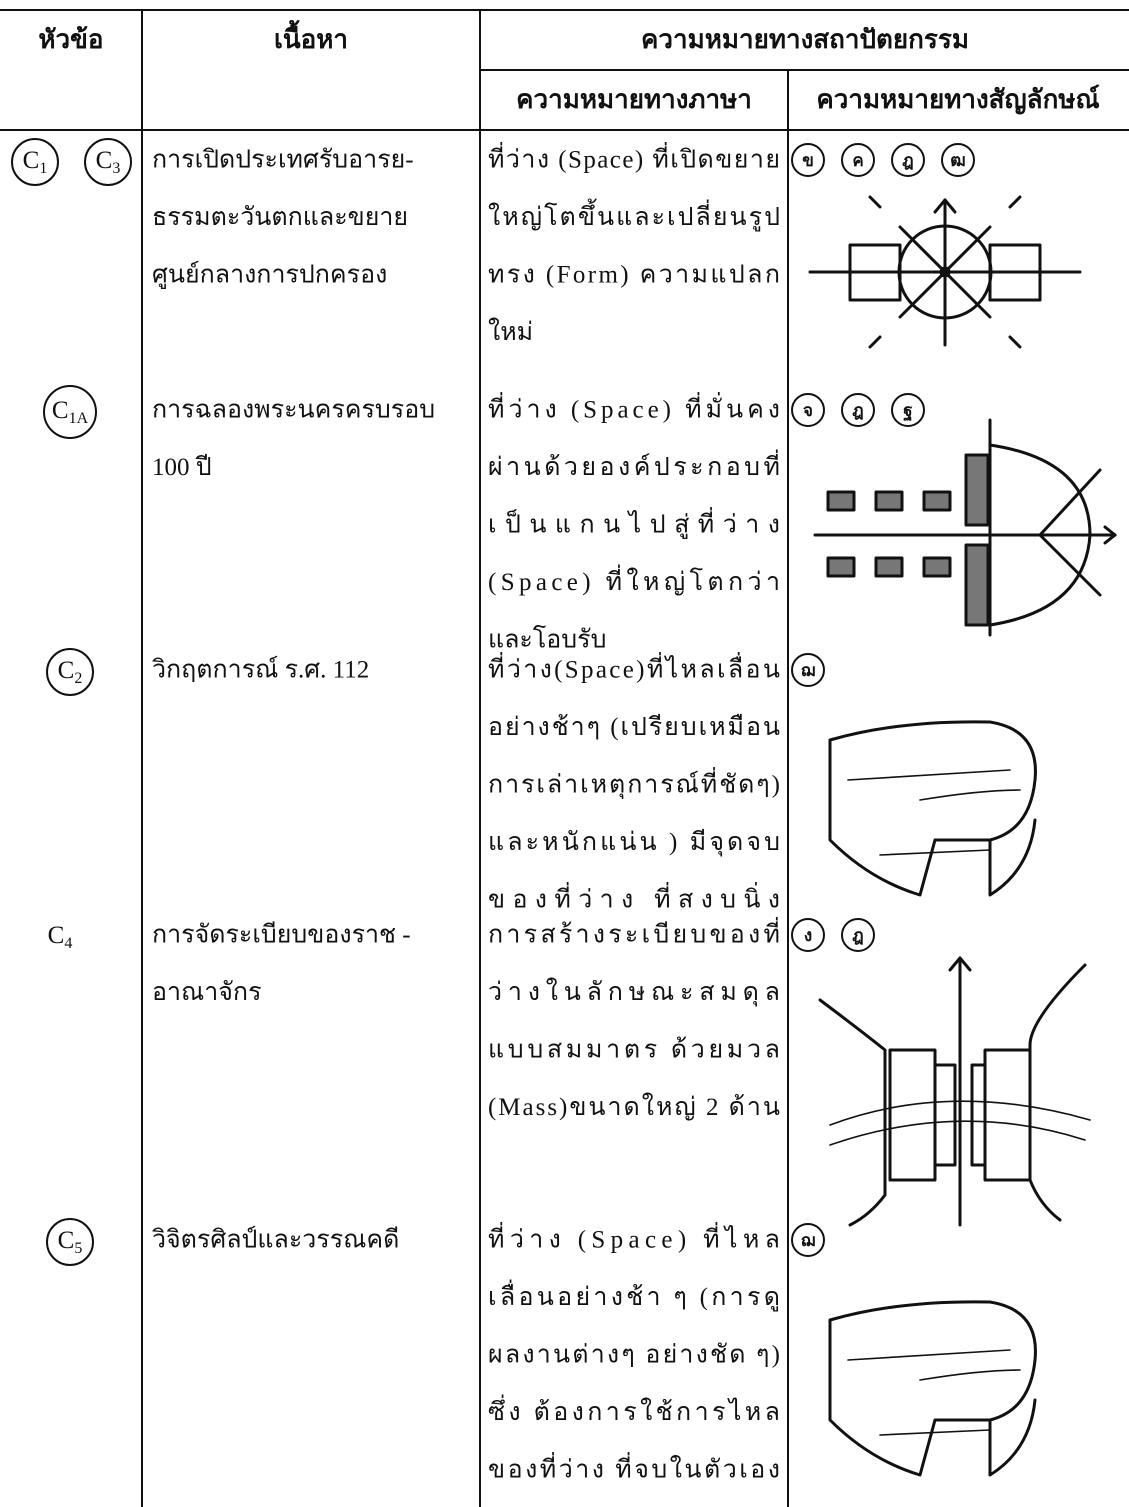  What do you see at coordinates (932, 808) in the screenshot?
I see `sketch-flow` at bounding box center [932, 808].